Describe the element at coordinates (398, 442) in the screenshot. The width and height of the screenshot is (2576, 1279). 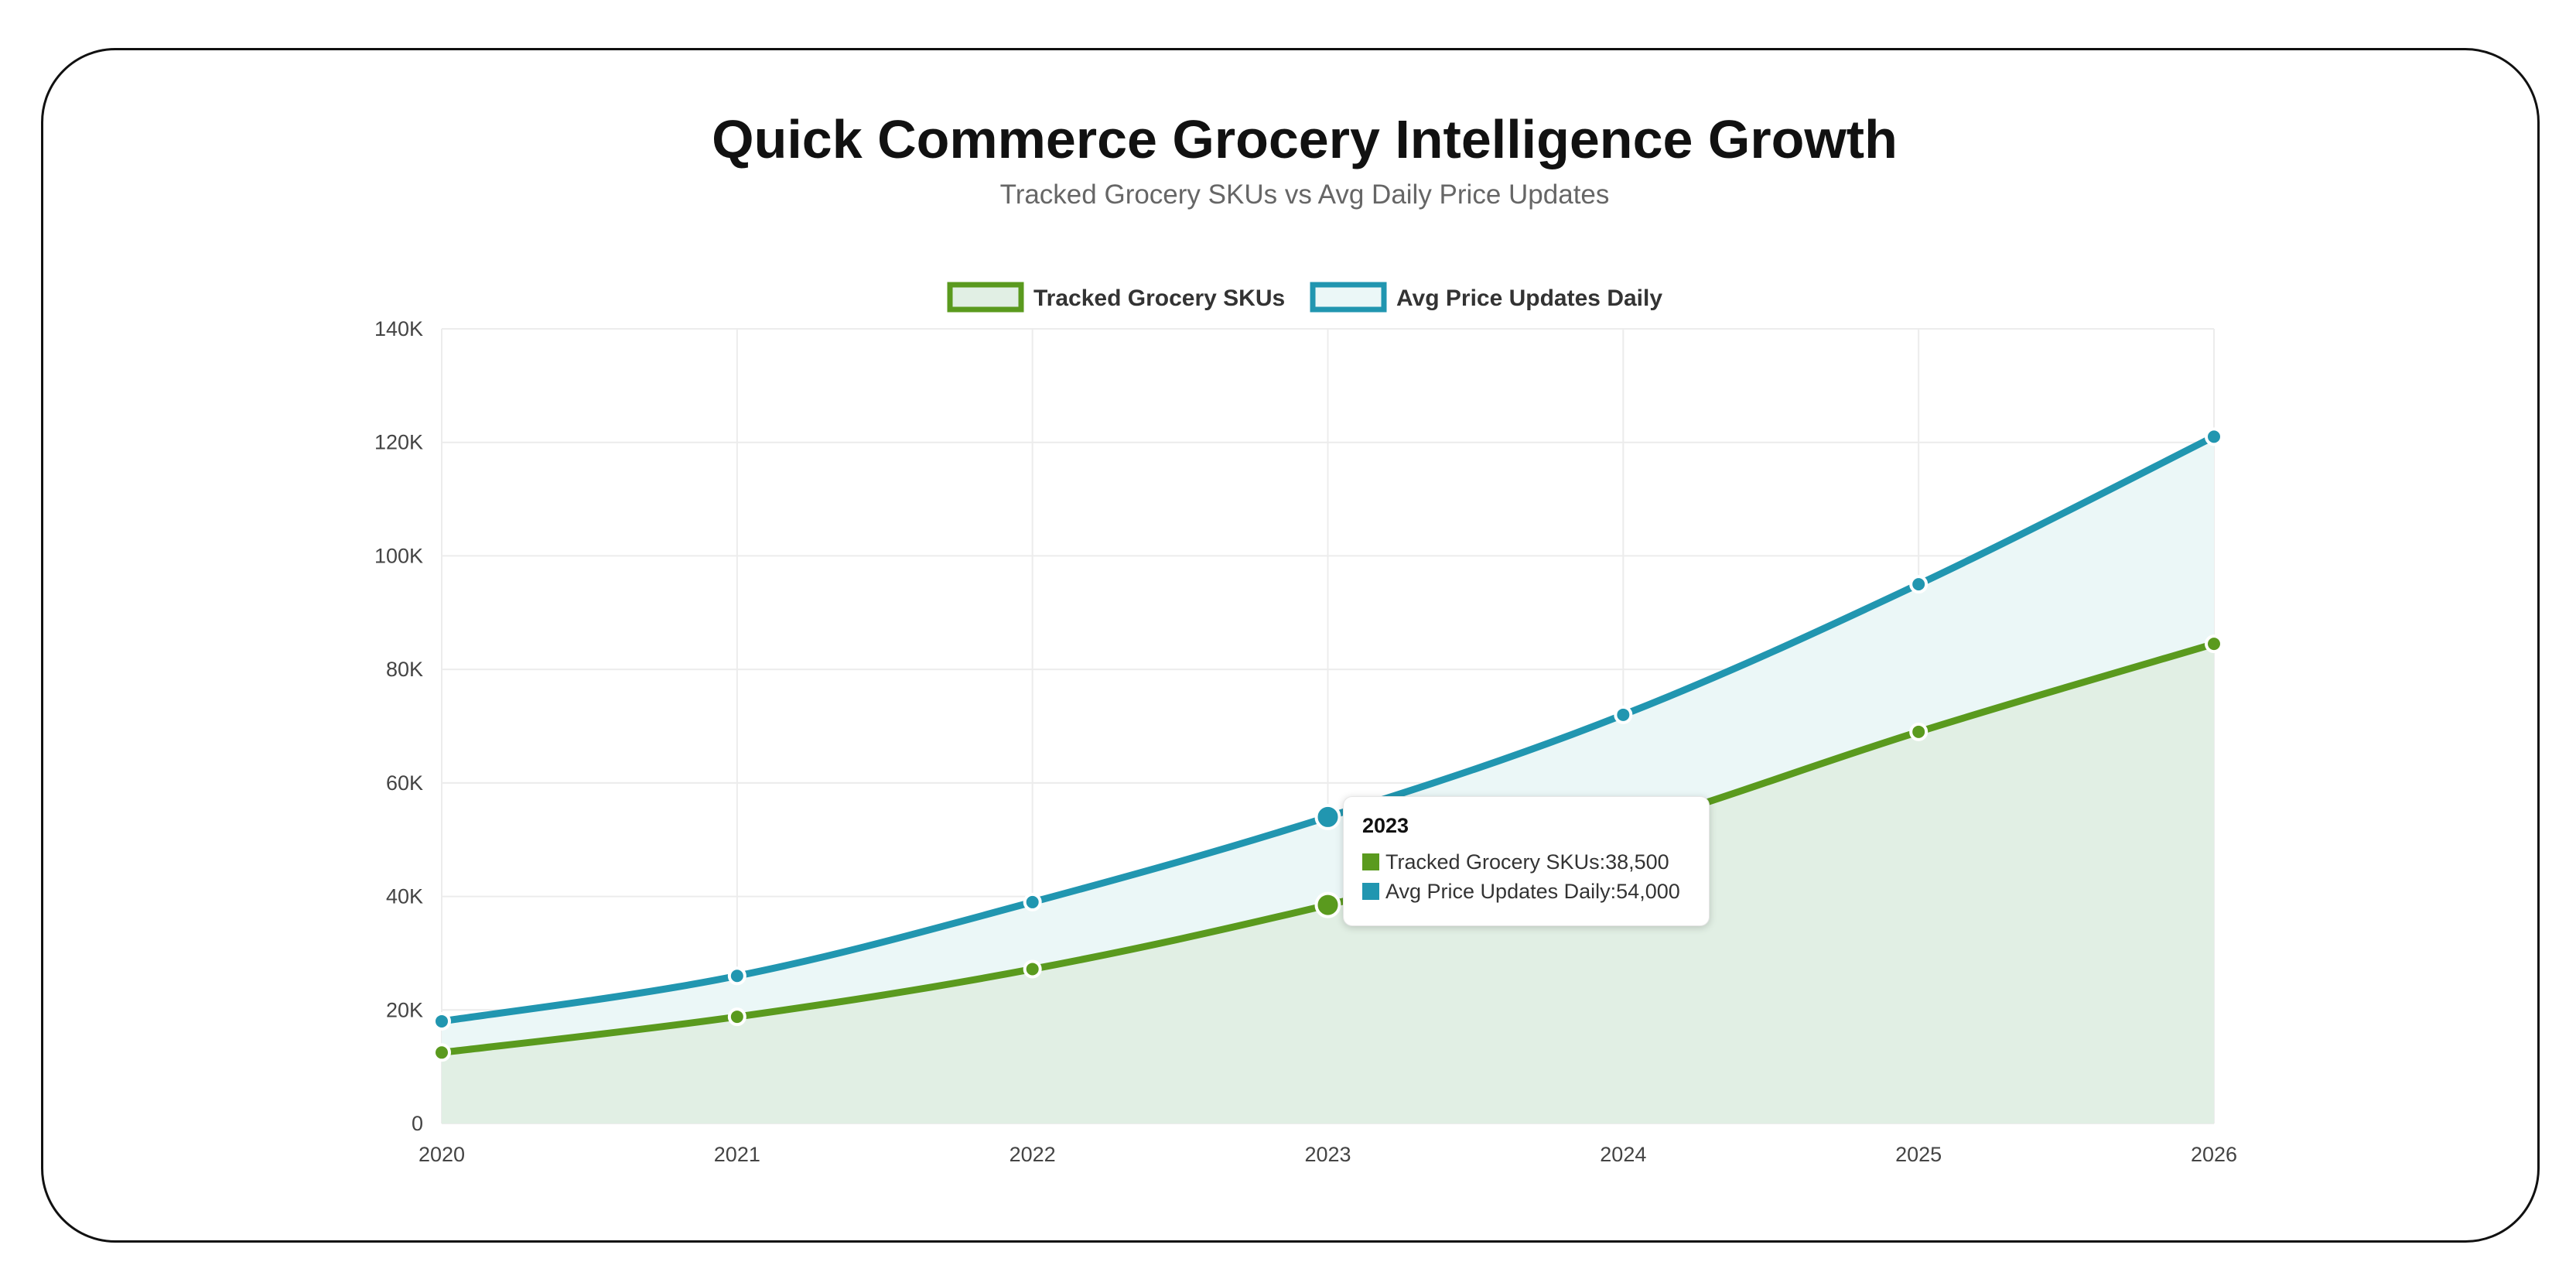
I see `y-tick-label-6: 120K` at that location.